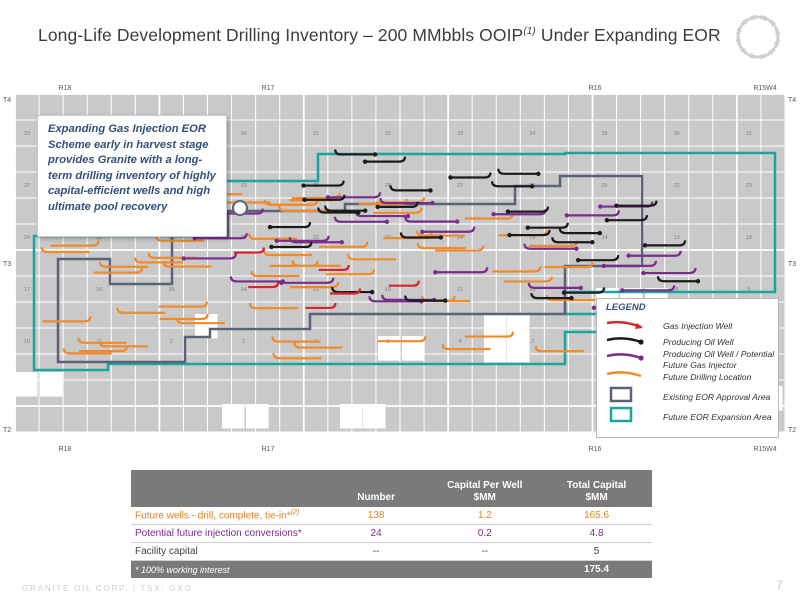 This screenshot has width=800, height=600. Describe the element at coordinates (485, 551) in the screenshot. I see `row-per-well: --` at that location.